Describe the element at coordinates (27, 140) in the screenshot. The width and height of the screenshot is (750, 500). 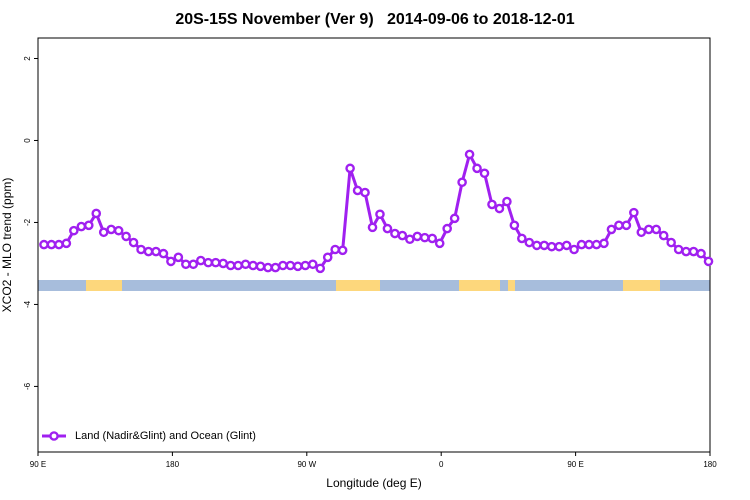
I see `y-tick-label: 0` at that location.